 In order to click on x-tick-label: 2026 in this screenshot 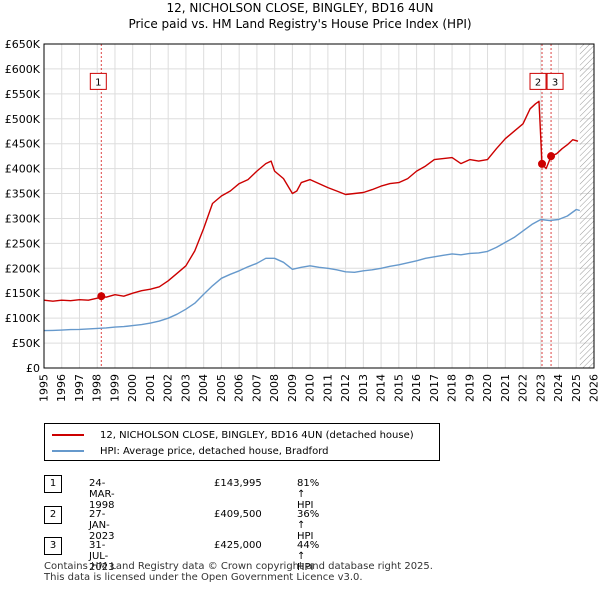, I will do `click(594, 388)`.